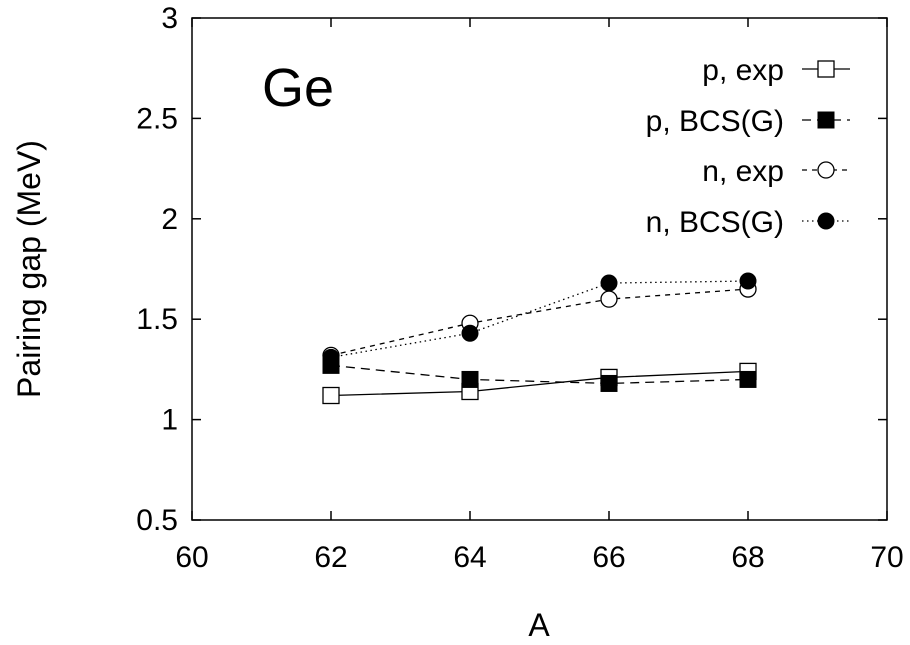 This screenshot has width=910, height=645. What do you see at coordinates (715, 121) in the screenshot?
I see `legend-label: p, BCS(G)` at bounding box center [715, 121].